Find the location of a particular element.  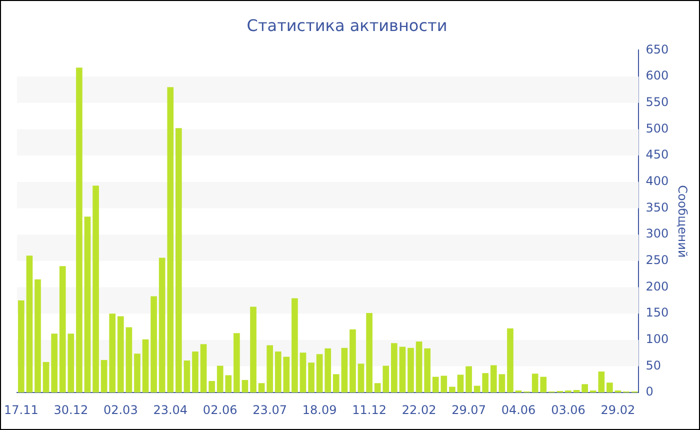

x-tick-label: 29.02 is located at coordinates (618, 409).